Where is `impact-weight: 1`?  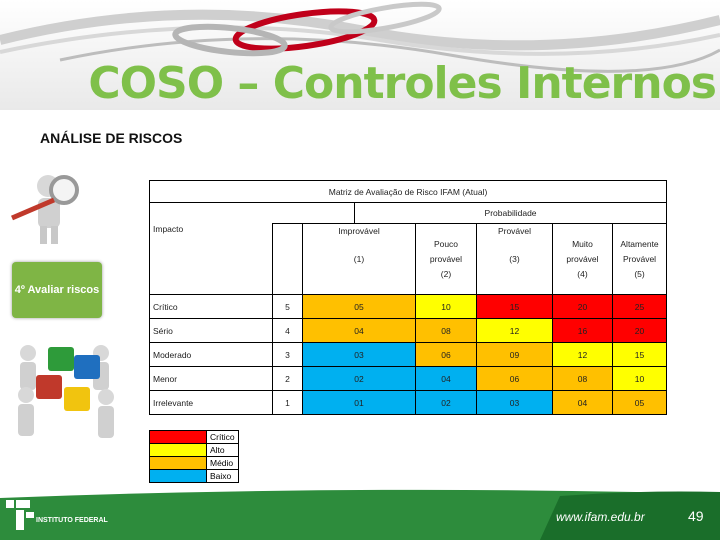 impact-weight: 1 is located at coordinates (287, 402).